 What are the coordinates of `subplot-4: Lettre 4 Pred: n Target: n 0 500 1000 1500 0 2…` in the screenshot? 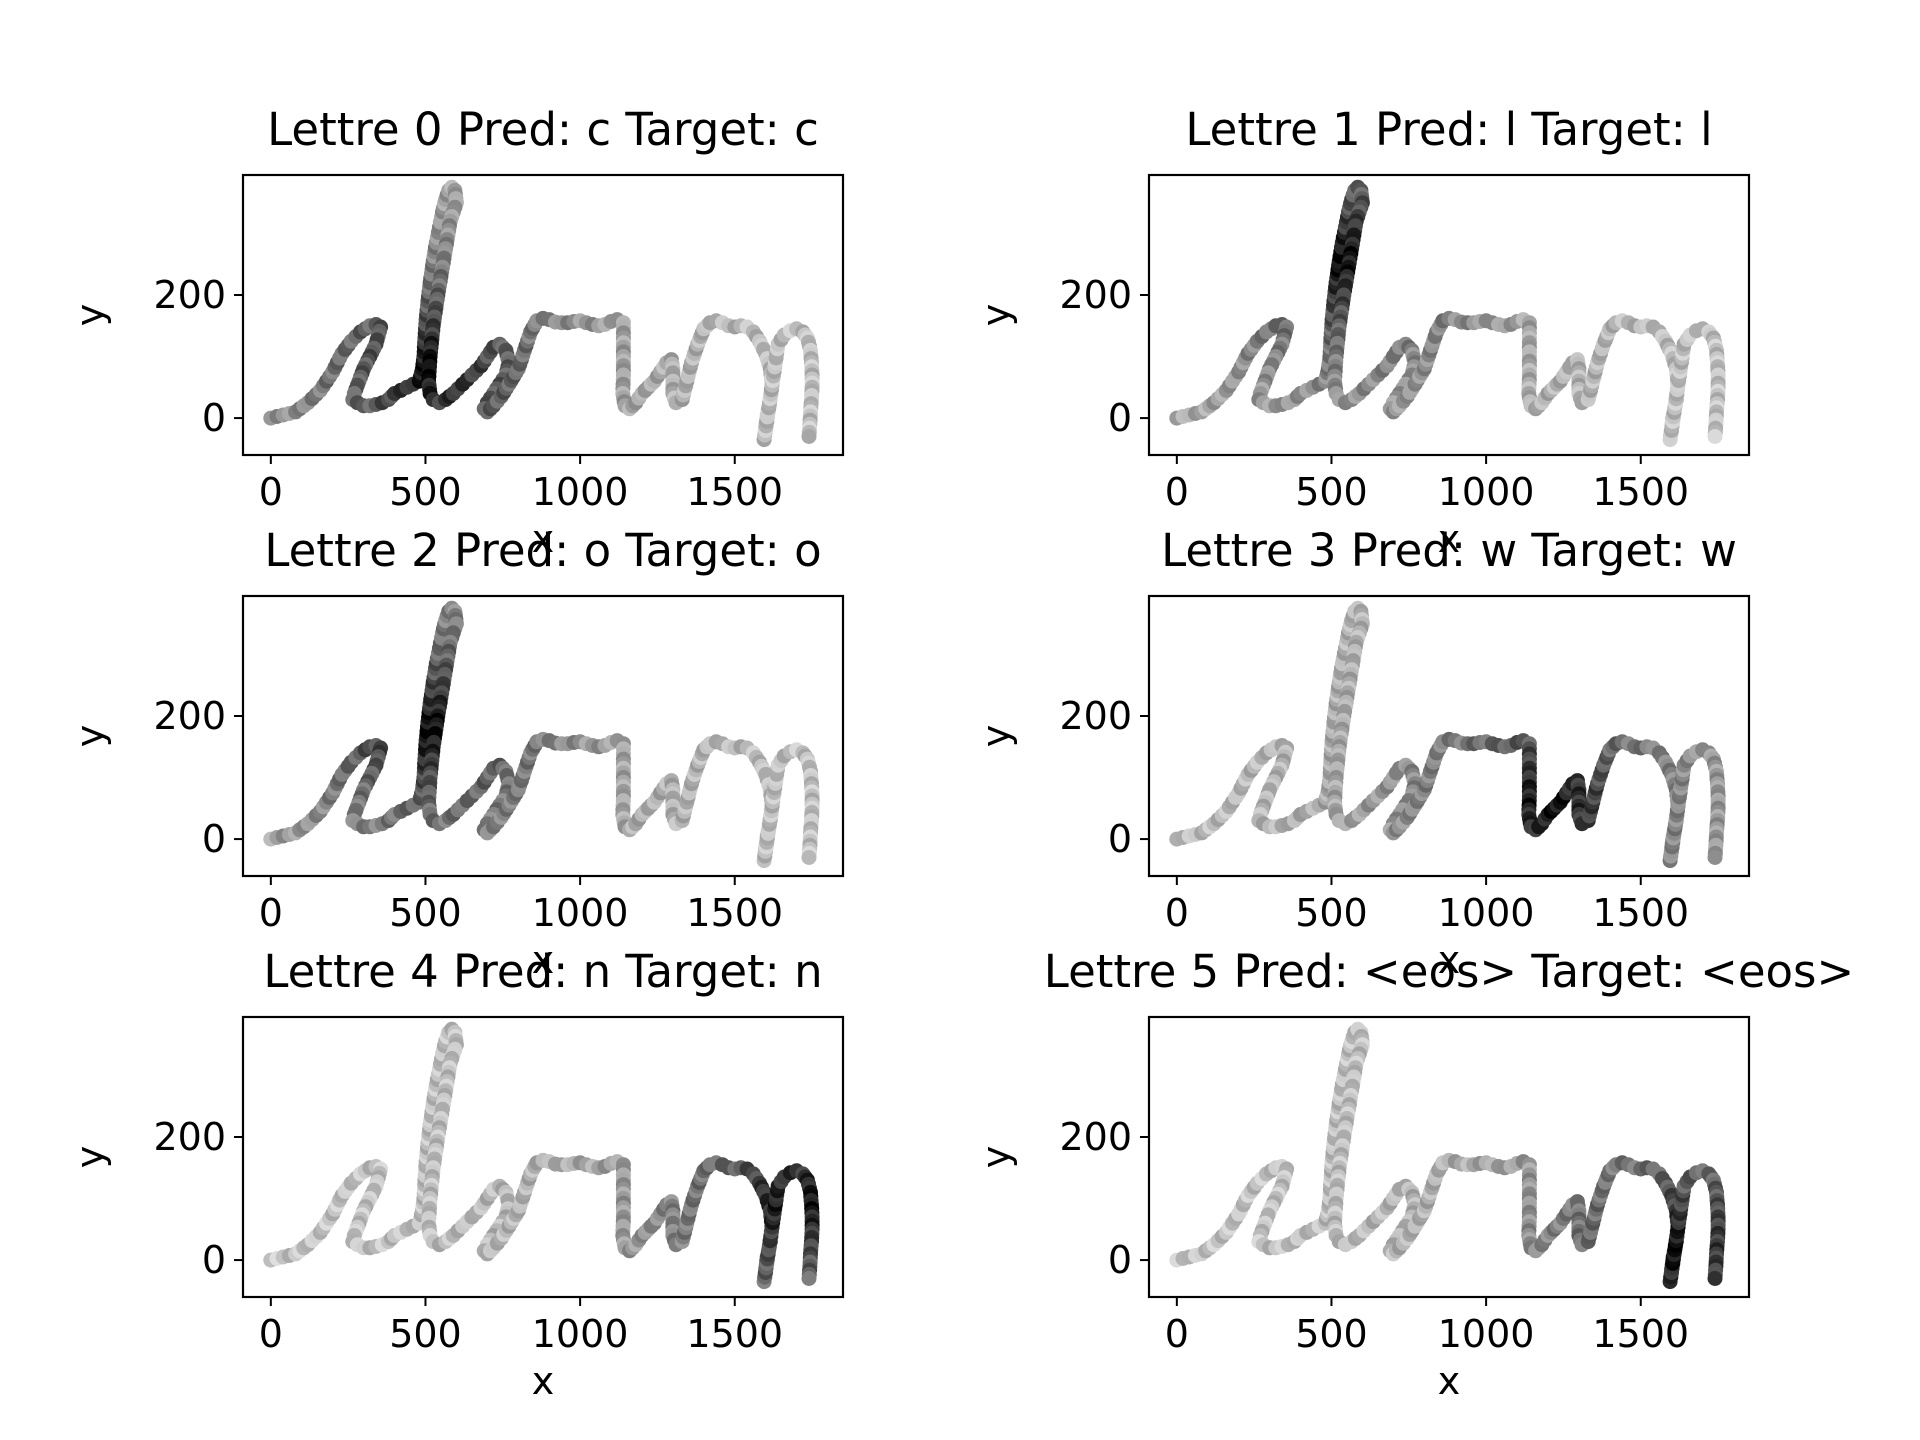 It's located at (456, 1174).